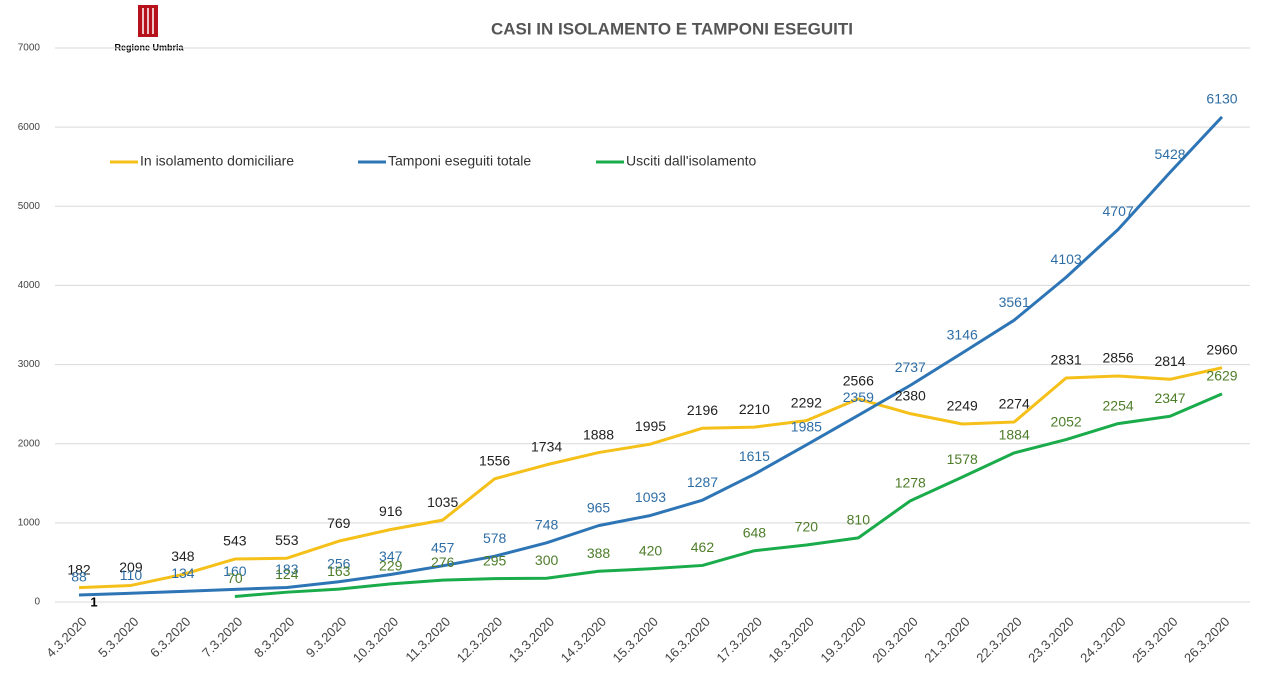 The image size is (1271, 685). What do you see at coordinates (1066, 421) in the screenshot?
I see `data-label: 2052` at bounding box center [1066, 421].